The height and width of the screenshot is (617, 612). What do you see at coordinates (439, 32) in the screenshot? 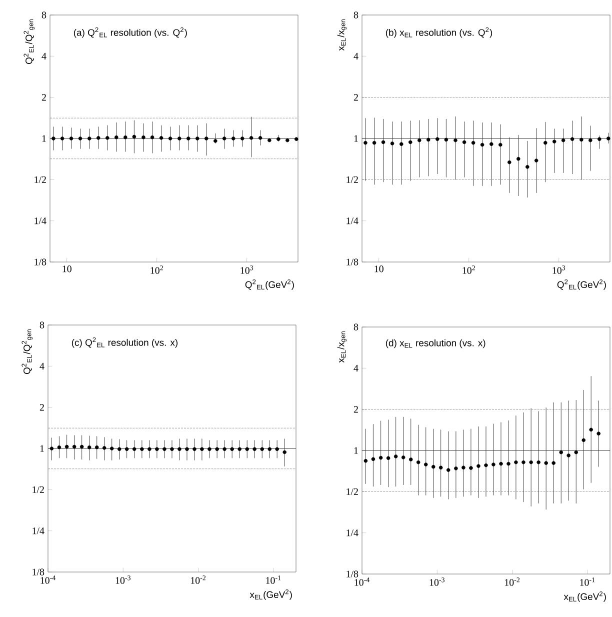
I see `text: (b) x$_{EL}$ resolution (vs. Q$^{2}$)` at bounding box center [439, 32].